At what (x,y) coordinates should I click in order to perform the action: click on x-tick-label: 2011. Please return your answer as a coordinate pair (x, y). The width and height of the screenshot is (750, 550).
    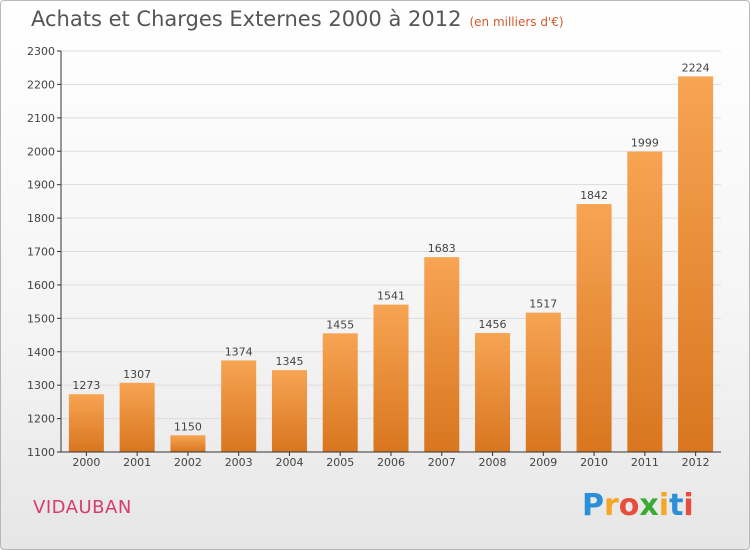
    Looking at the image, I should click on (645, 462).